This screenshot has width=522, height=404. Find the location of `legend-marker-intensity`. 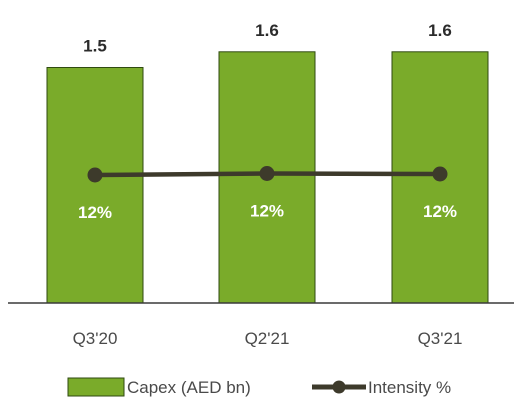

legend-marker-intensity is located at coordinates (339, 387).